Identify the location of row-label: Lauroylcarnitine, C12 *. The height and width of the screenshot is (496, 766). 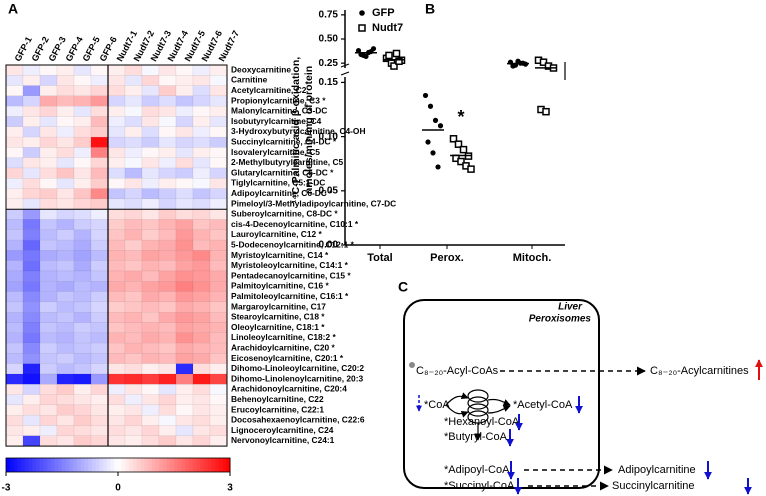
(276, 234).